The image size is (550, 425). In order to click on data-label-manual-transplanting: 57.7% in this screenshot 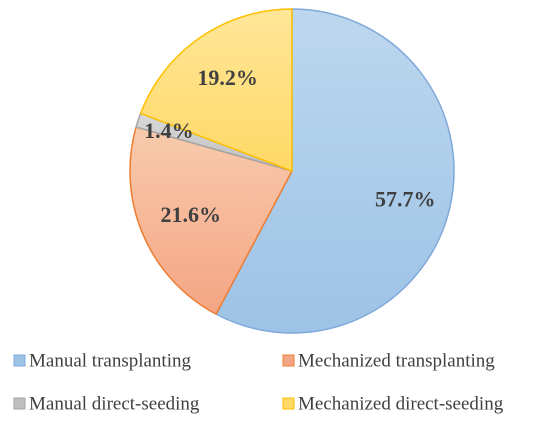, I will do `click(405, 199)`.